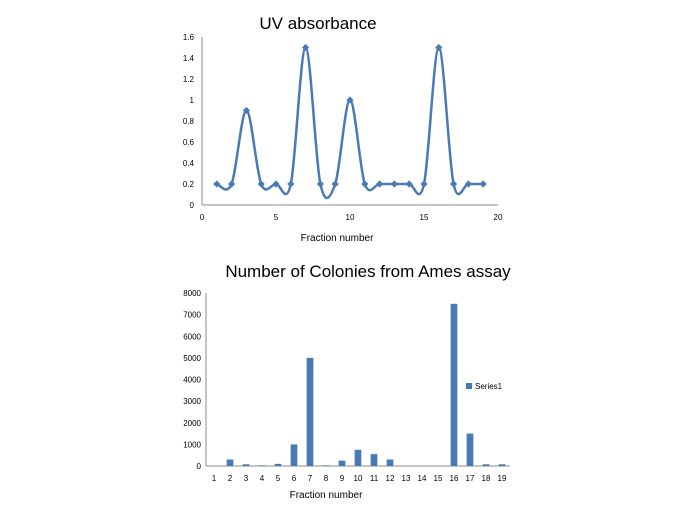 The image size is (674, 506). Describe the element at coordinates (326, 495) in the screenshot. I see `ames-x-axis-title: Fraction number` at that location.